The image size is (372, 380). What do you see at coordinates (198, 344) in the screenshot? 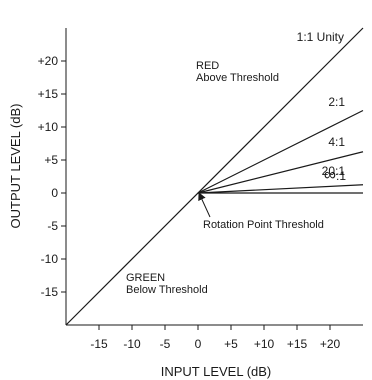
I see `x-tick-label: 0` at bounding box center [198, 344].